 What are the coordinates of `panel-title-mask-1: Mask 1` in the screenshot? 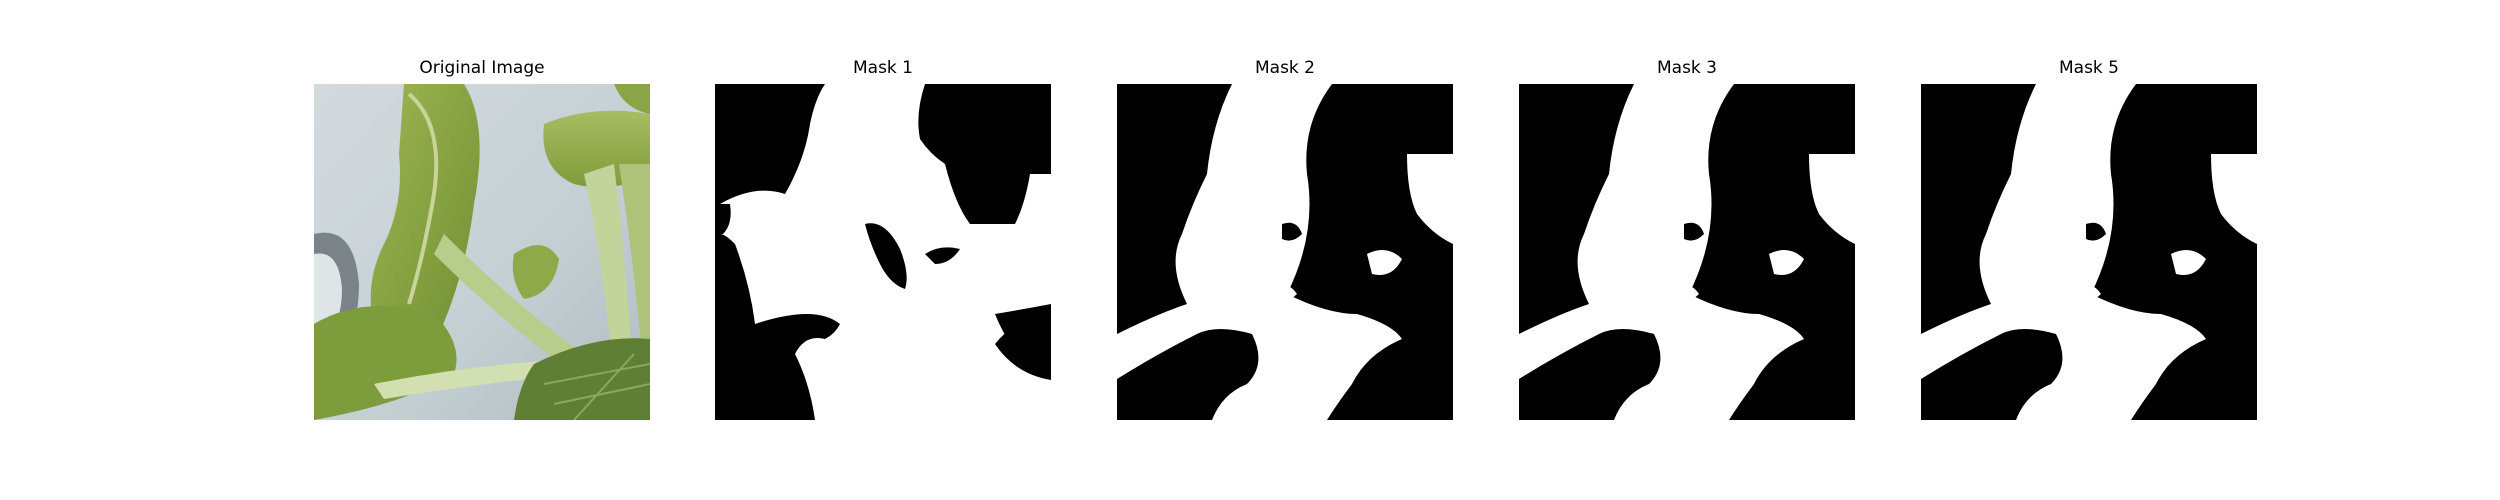 It's located at (882, 68).